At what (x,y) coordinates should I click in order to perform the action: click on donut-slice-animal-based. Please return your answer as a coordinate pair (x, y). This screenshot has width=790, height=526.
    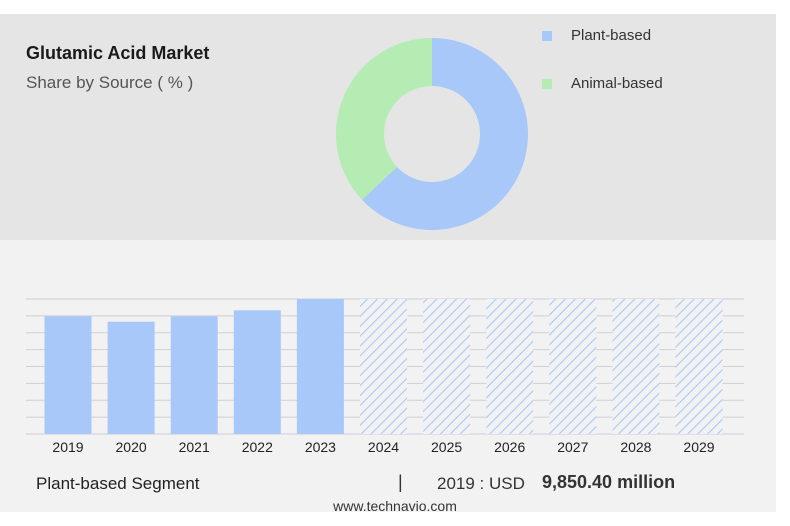
    Looking at the image, I should click on (384, 119).